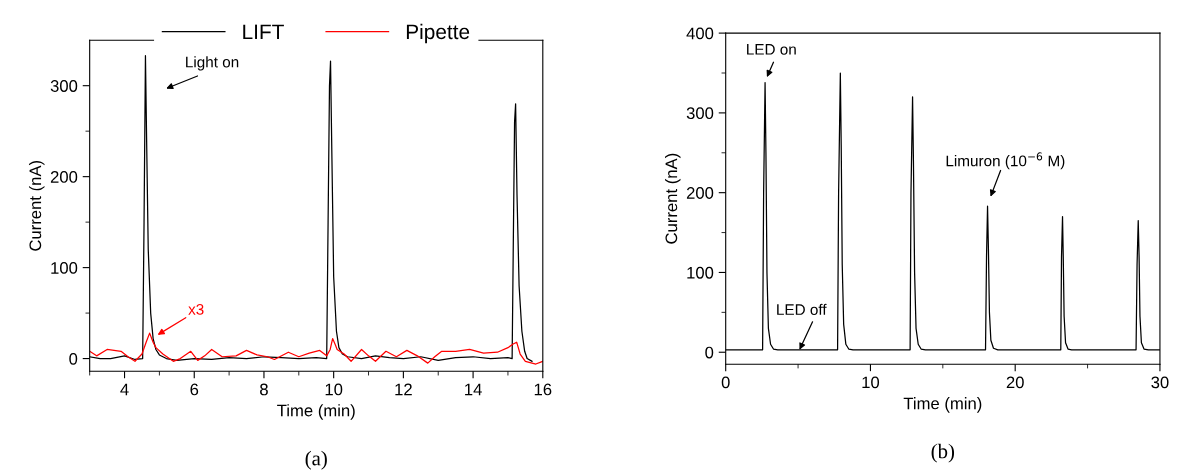 Image resolution: width=1180 pixels, height=473 pixels. What do you see at coordinates (725, 382) in the screenshot?
I see `x-tick-label: 0` at bounding box center [725, 382].